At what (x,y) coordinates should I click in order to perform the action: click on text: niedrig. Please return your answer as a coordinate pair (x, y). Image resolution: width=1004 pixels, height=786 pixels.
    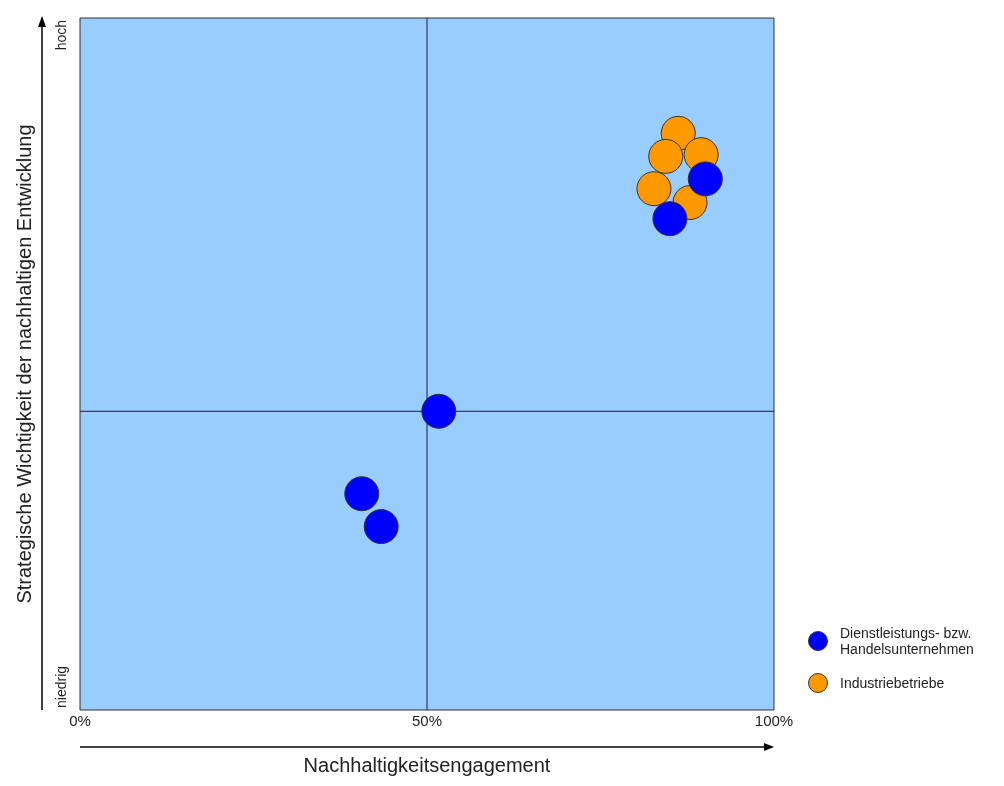
    Looking at the image, I should click on (60, 686).